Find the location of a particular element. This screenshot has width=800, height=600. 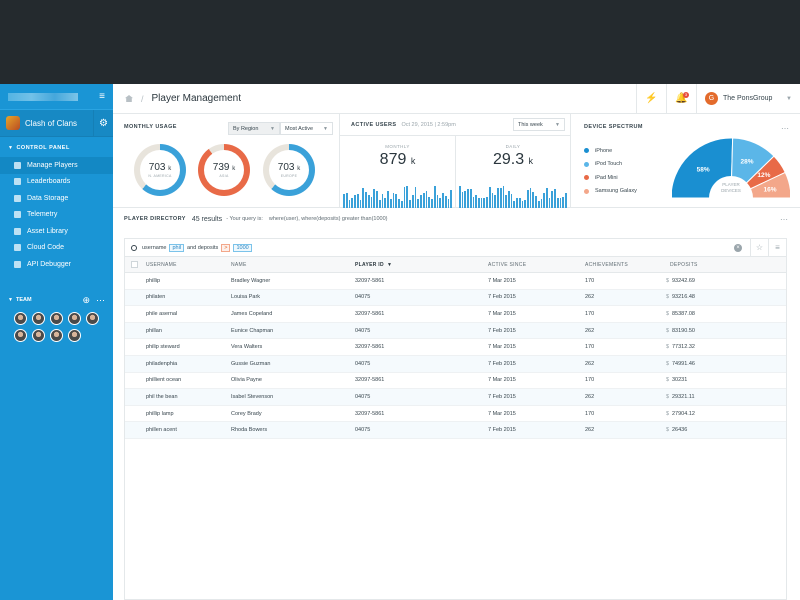

column-header-achievements: ACHIEVEMENTS is located at coordinates (607, 264).